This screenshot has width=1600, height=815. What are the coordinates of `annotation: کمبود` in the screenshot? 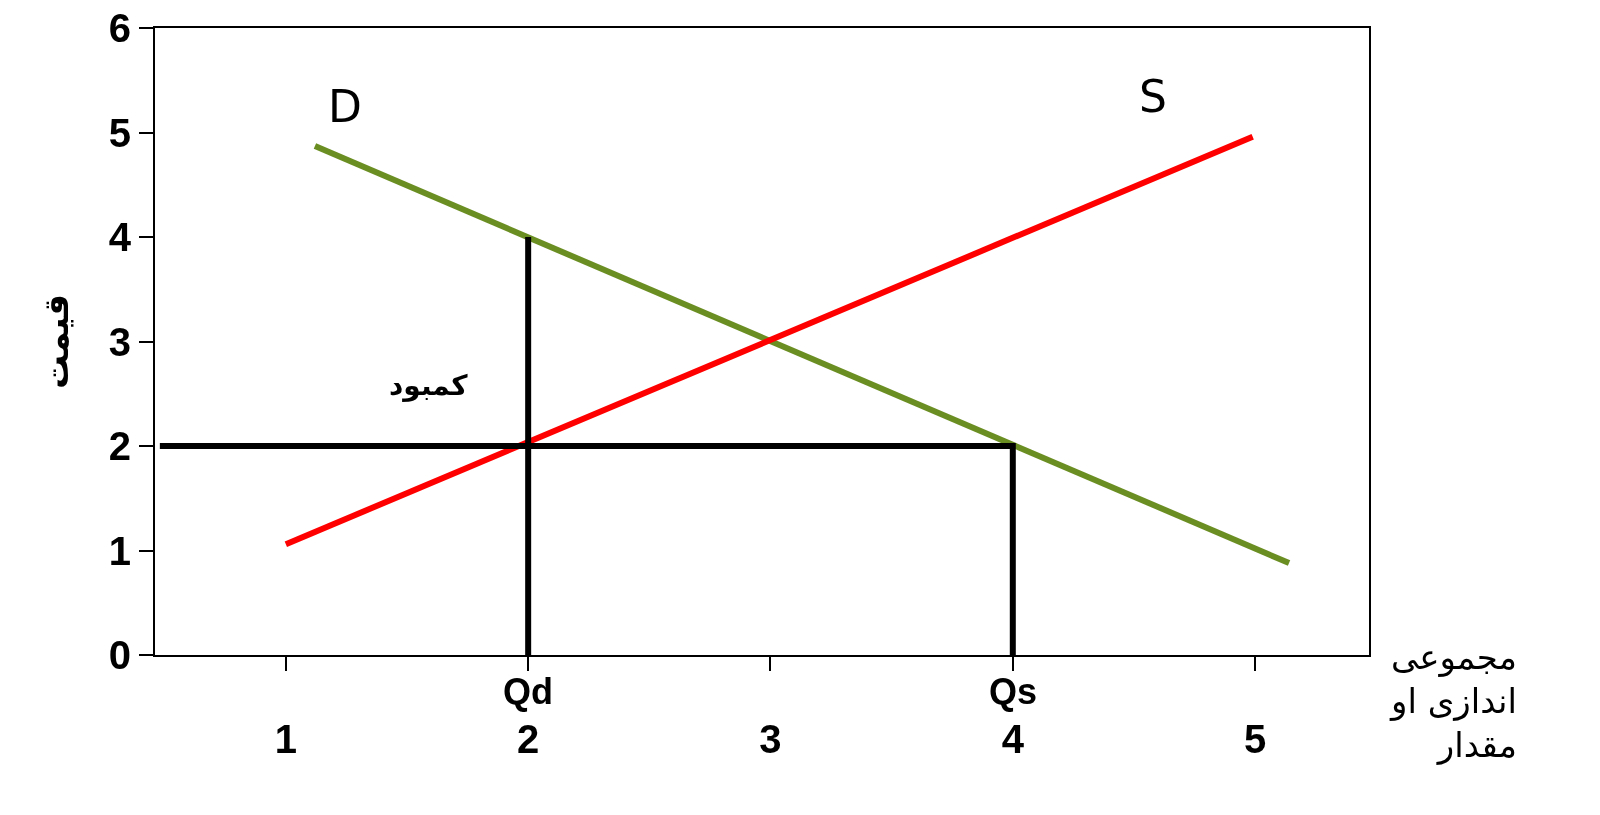 It's located at (429, 385).